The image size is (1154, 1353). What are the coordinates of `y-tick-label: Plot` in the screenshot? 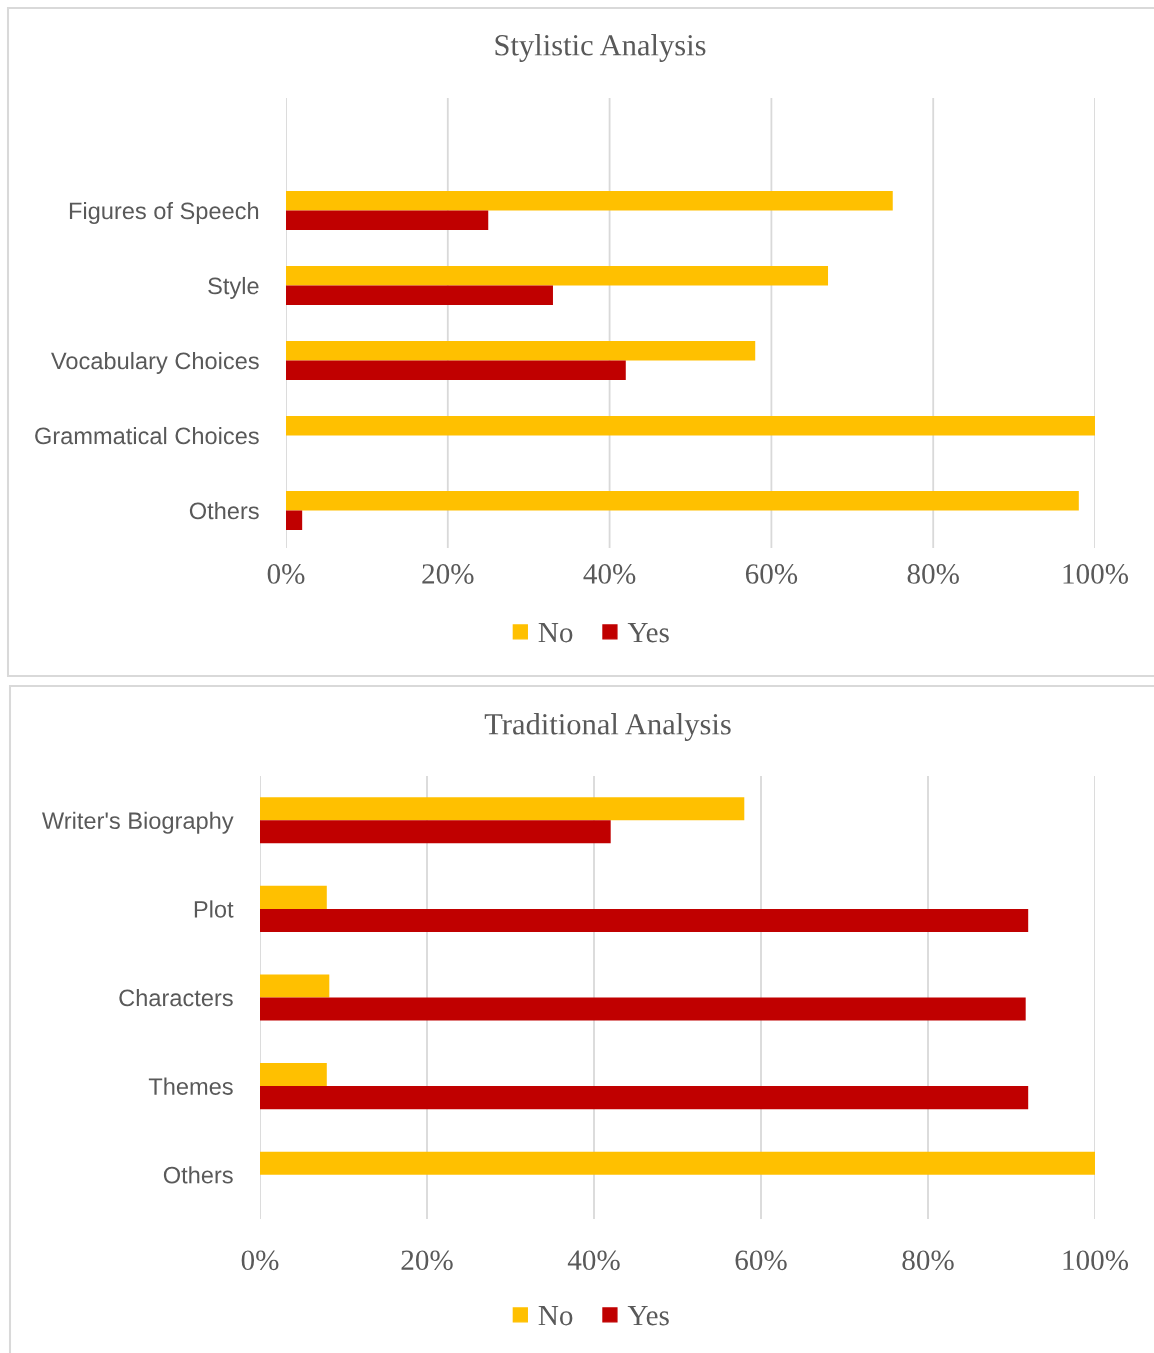 It's located at (214, 909).